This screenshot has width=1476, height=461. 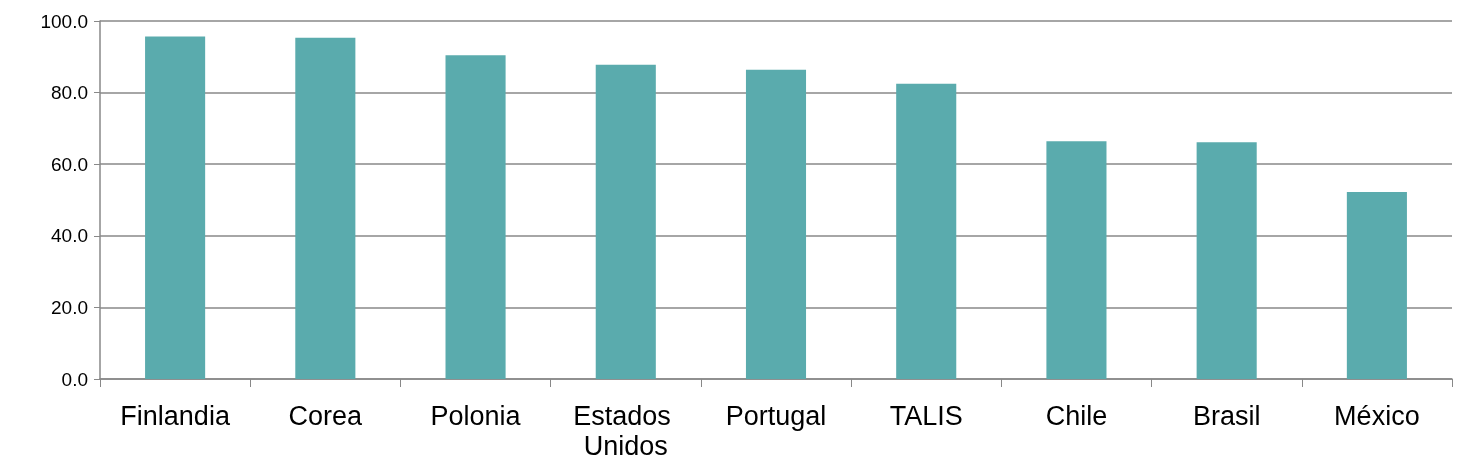 I want to click on x-tick-label: Finlandia, so click(x=175, y=416).